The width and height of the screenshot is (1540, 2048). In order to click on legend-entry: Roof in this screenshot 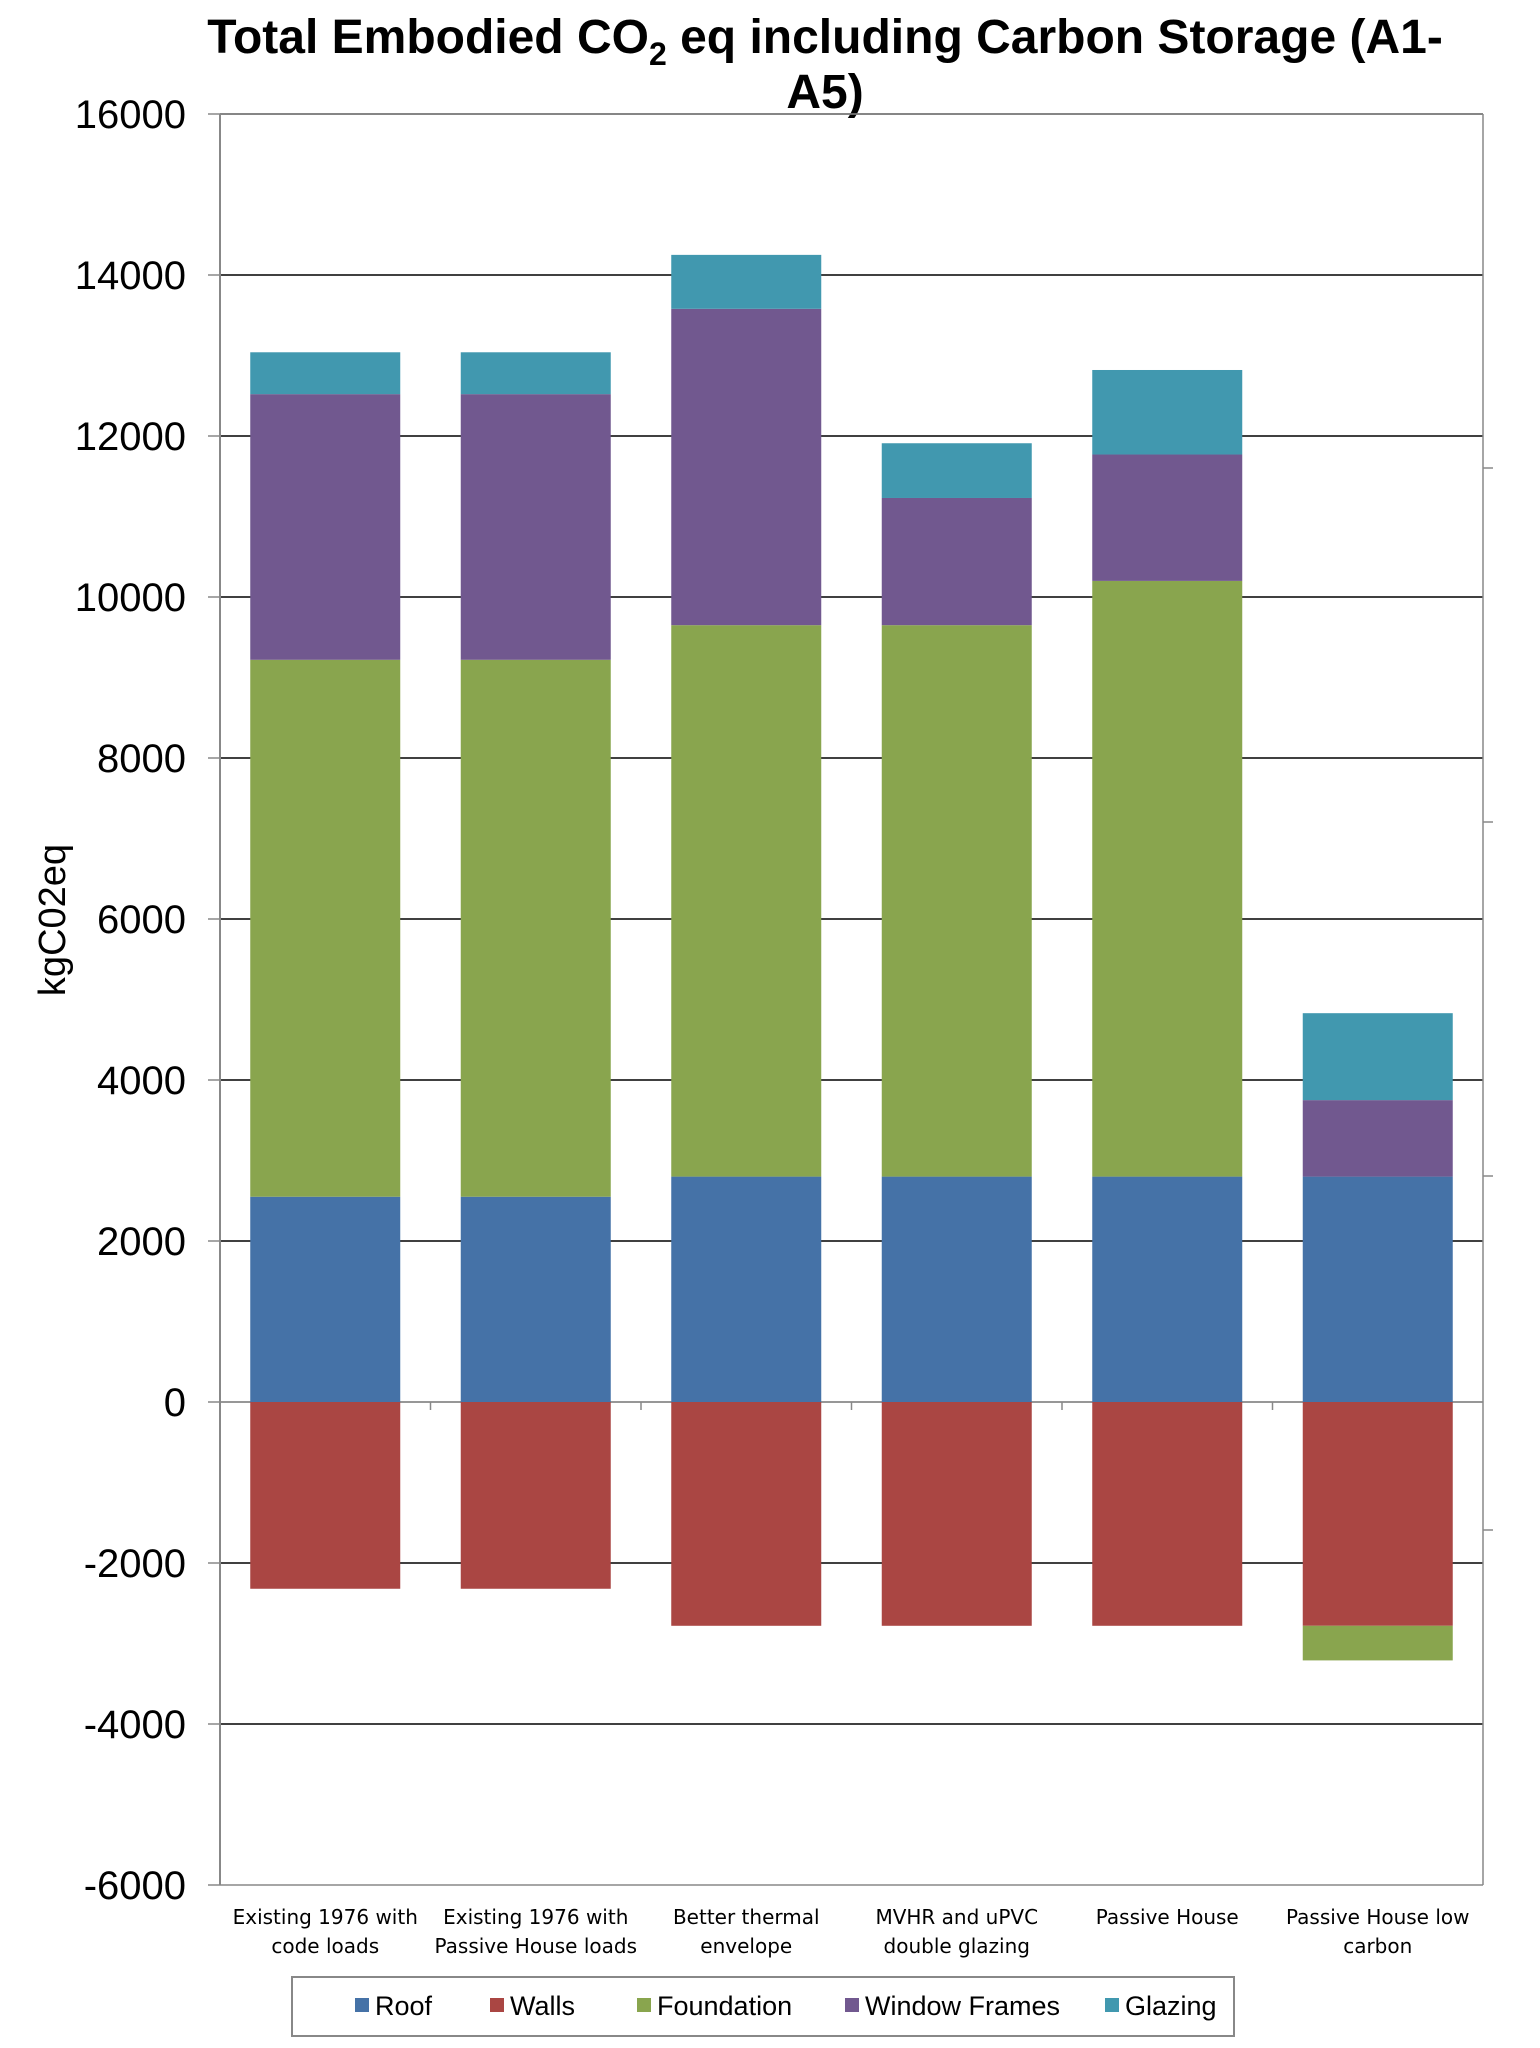, I will do `click(404, 2006)`.